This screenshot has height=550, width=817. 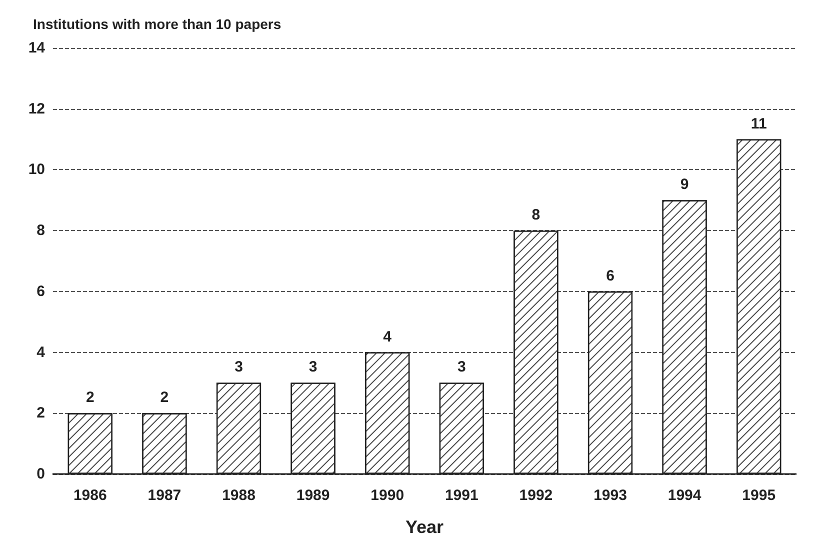 What do you see at coordinates (387, 337) in the screenshot?
I see `data-label: 4` at bounding box center [387, 337].